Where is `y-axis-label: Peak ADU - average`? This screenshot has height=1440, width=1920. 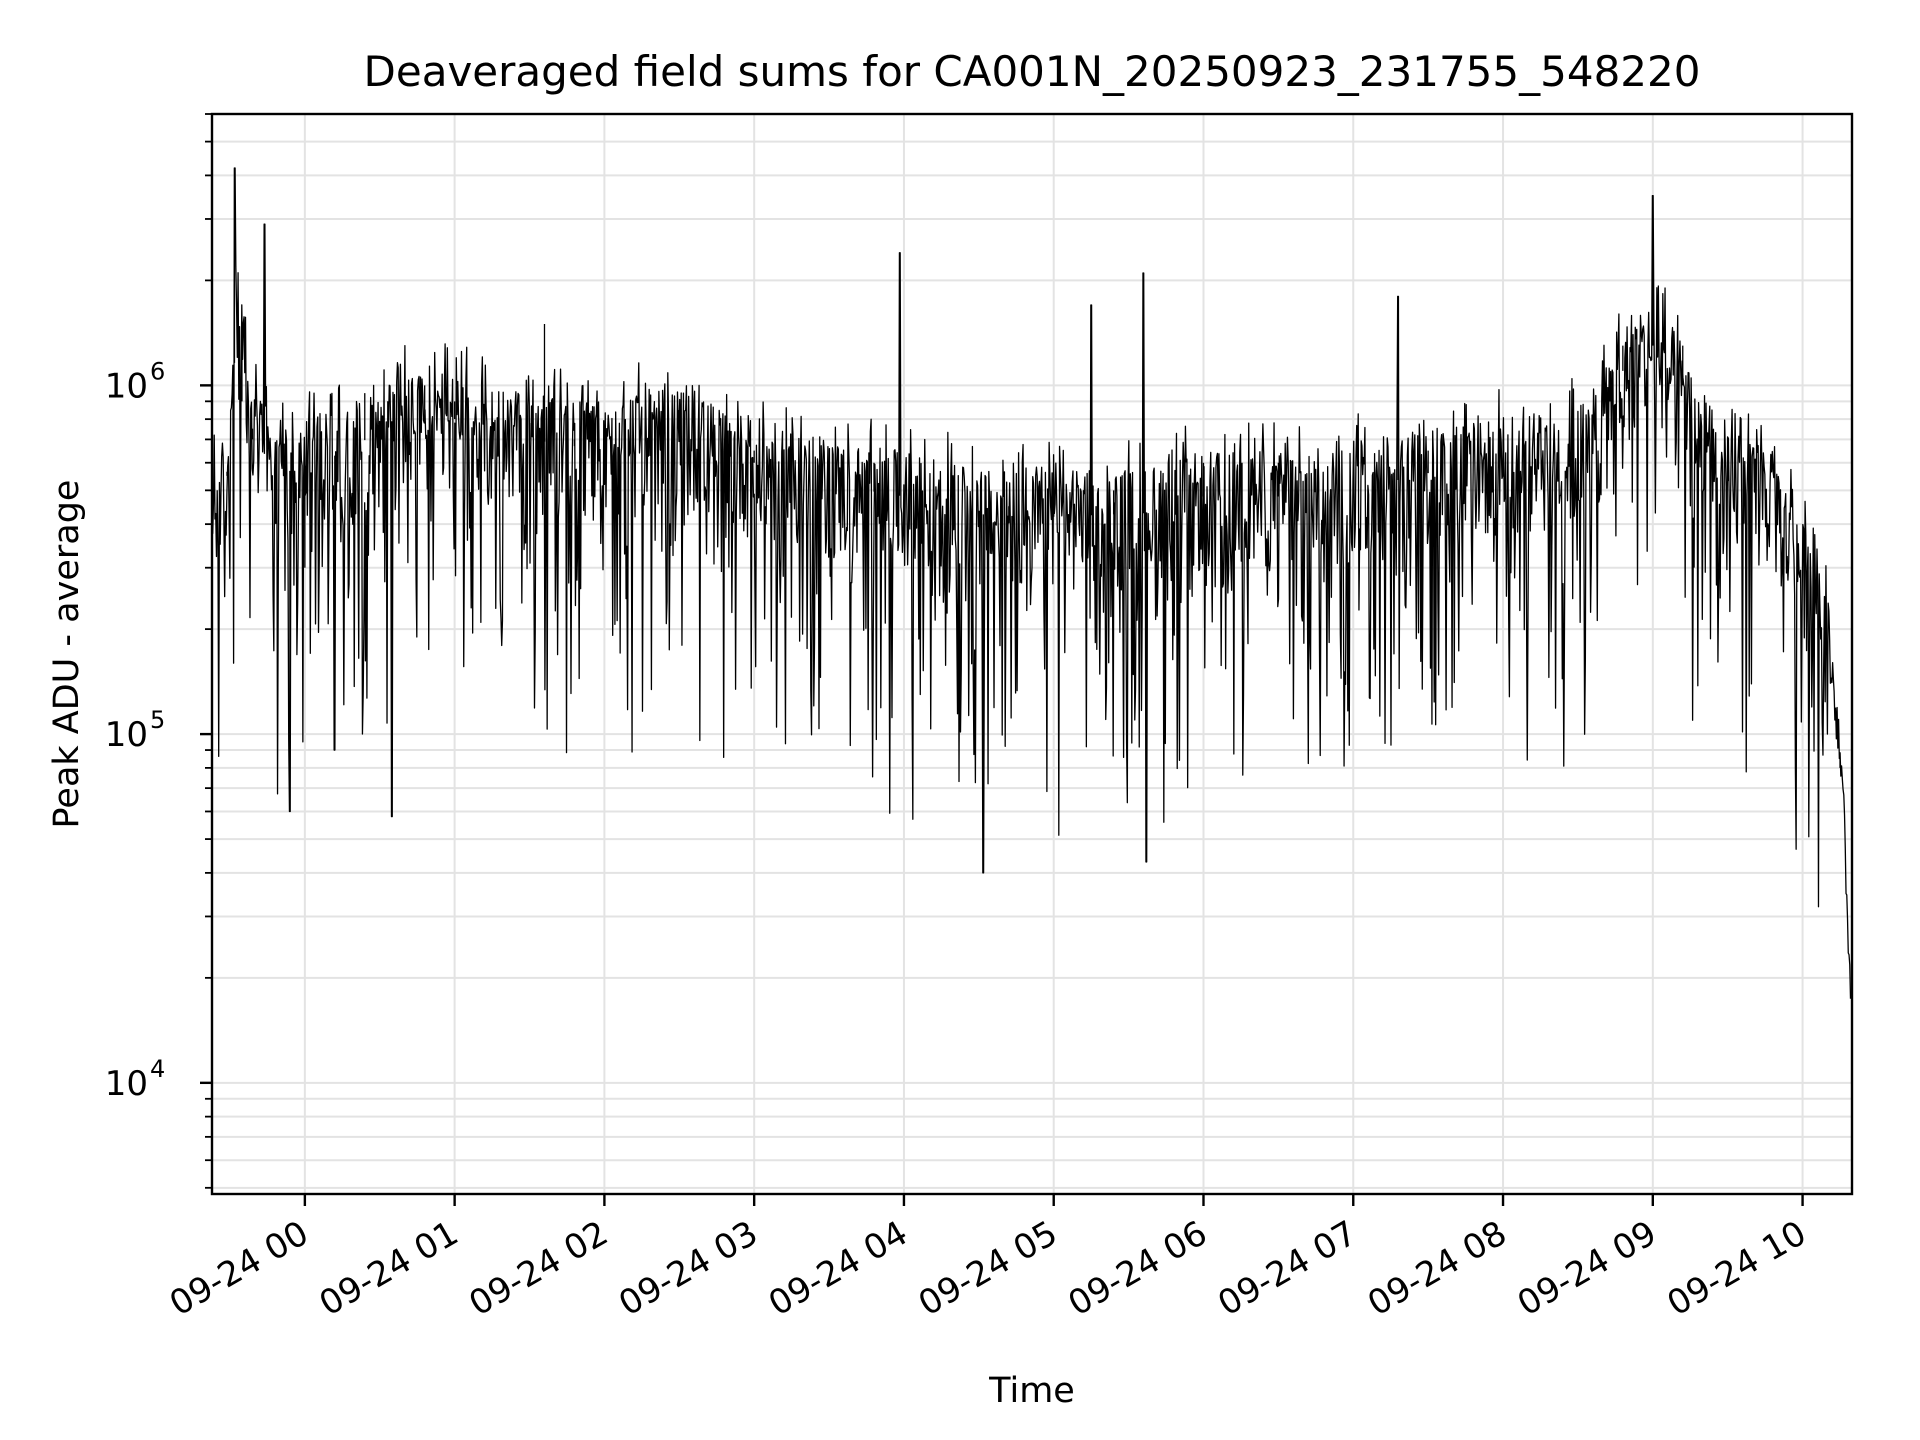 y-axis-label: Peak ADU - average is located at coordinates (67, 654).